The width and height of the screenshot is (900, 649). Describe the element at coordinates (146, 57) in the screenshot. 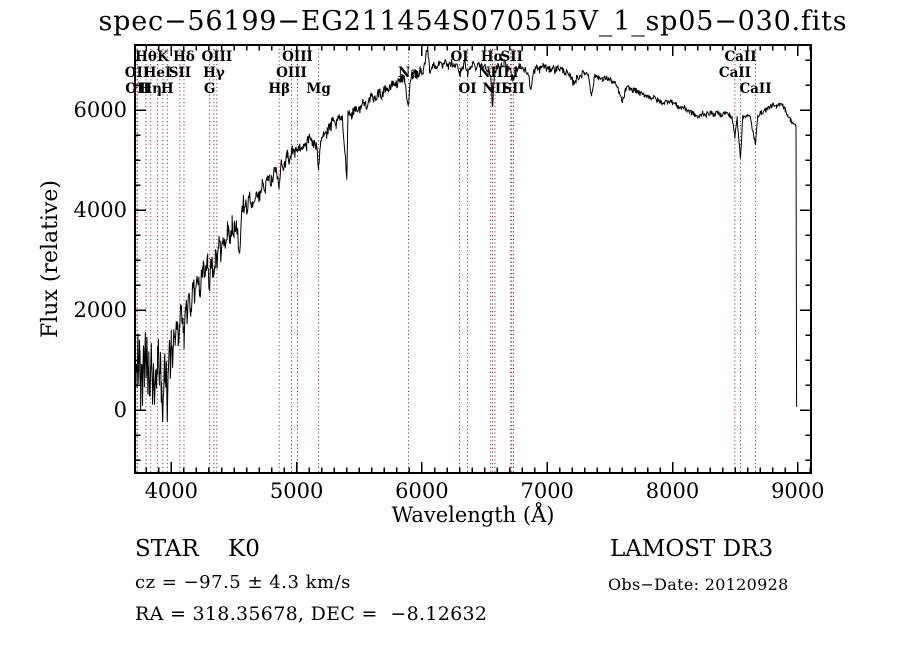

I see `spectral-line-label: Hθ` at that location.